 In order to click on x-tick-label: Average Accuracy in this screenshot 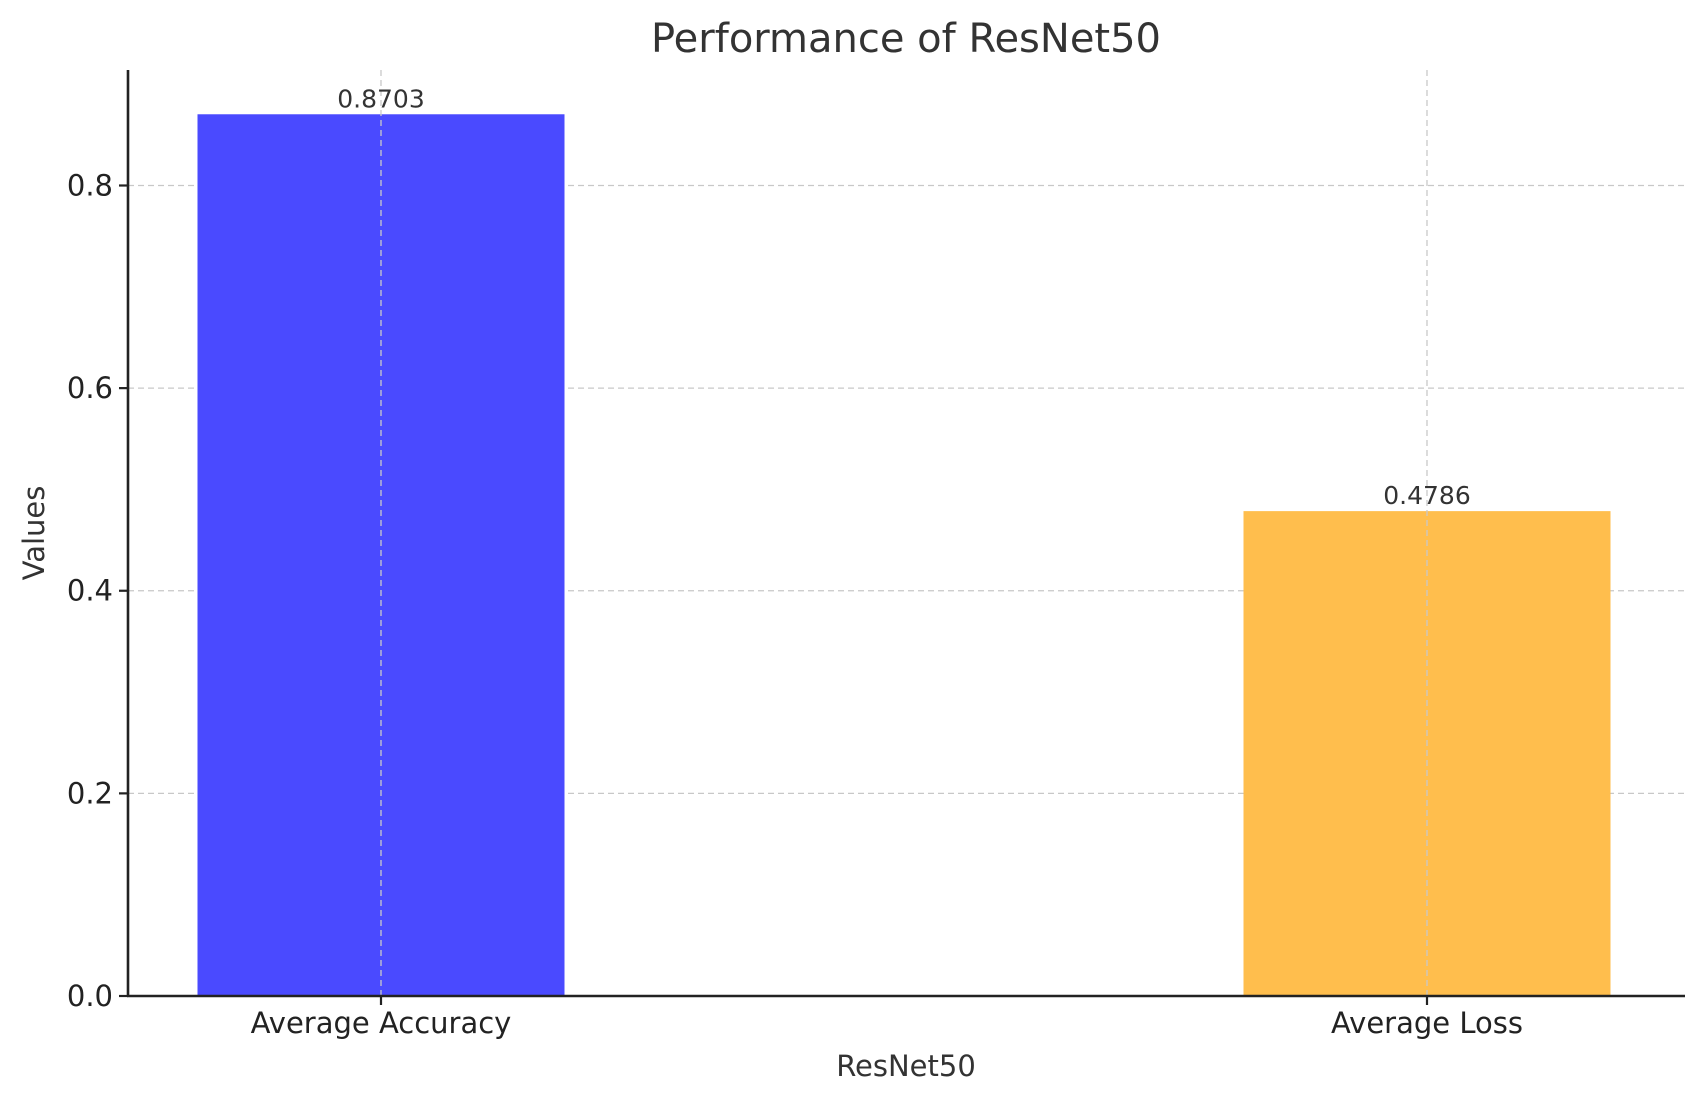, I will do `click(381, 1023)`.